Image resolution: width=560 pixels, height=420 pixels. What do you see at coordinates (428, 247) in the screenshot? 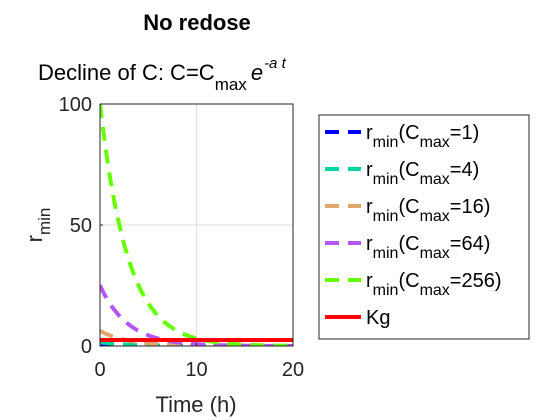
I see `legend-label-3: rmin(Cmax=64)` at bounding box center [428, 247].